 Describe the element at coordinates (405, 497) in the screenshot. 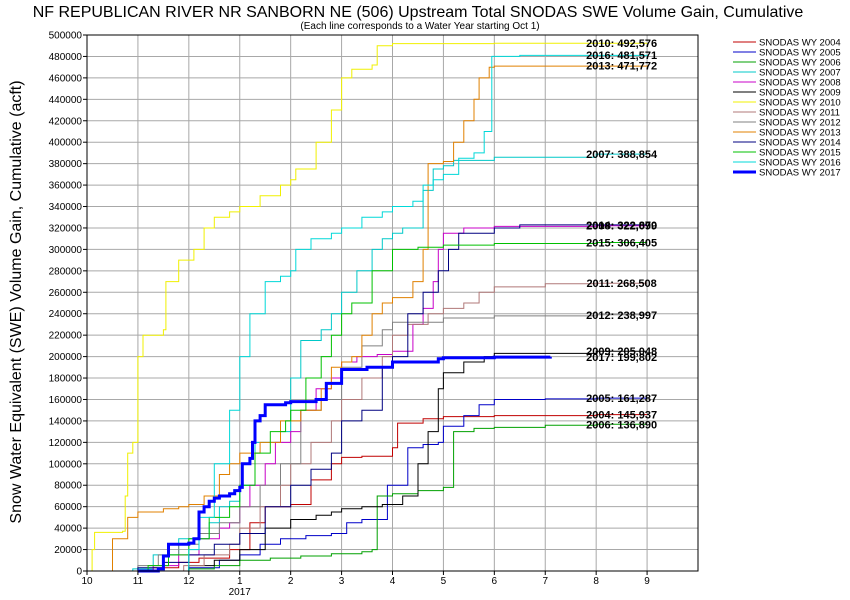

I see `series-line` at that location.